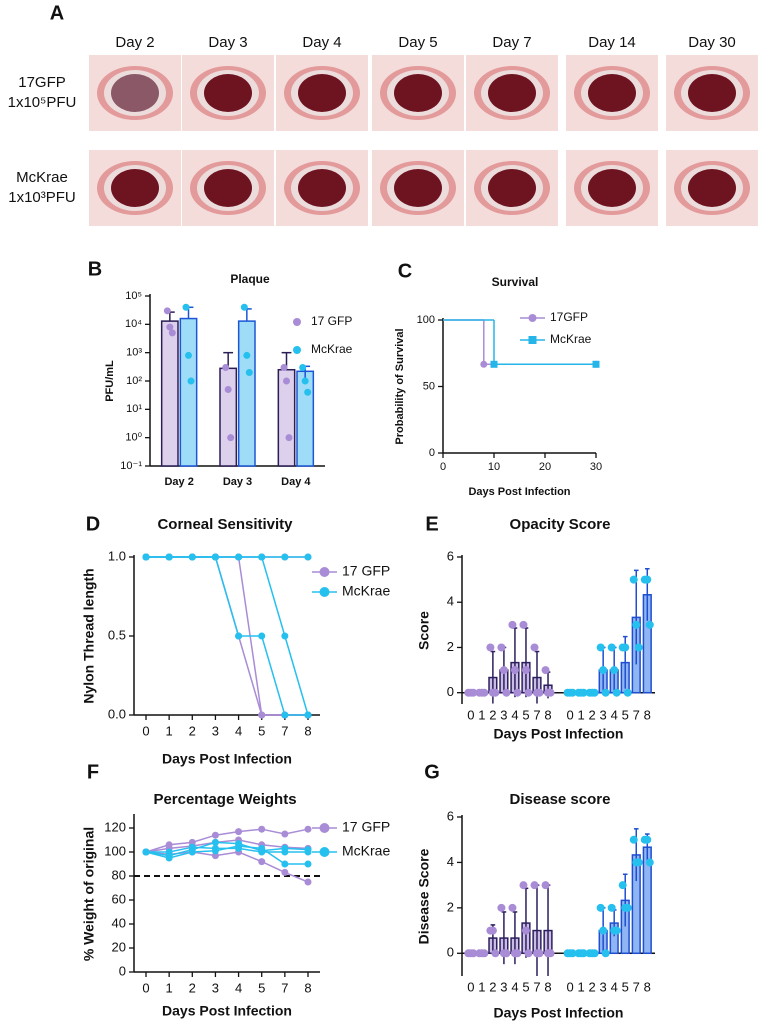 The height and width of the screenshot is (1026, 775). Describe the element at coordinates (431, 524) in the screenshot. I see `panel-label: E` at that location.